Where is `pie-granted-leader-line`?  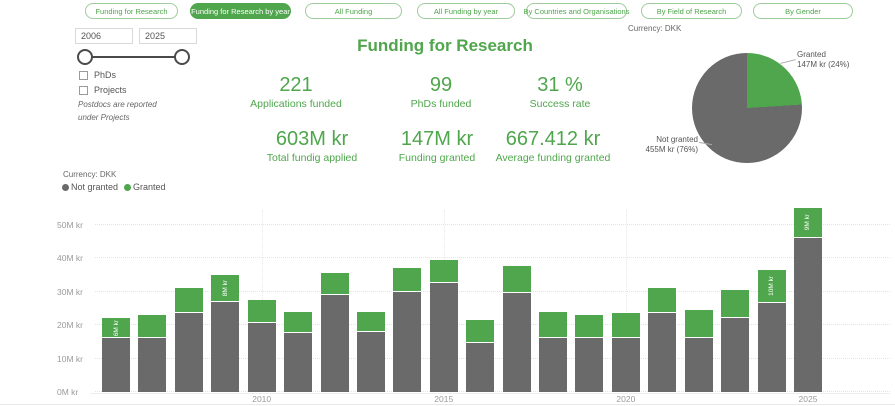
pie-granted-leader-line is located at coordinates (788, 61).